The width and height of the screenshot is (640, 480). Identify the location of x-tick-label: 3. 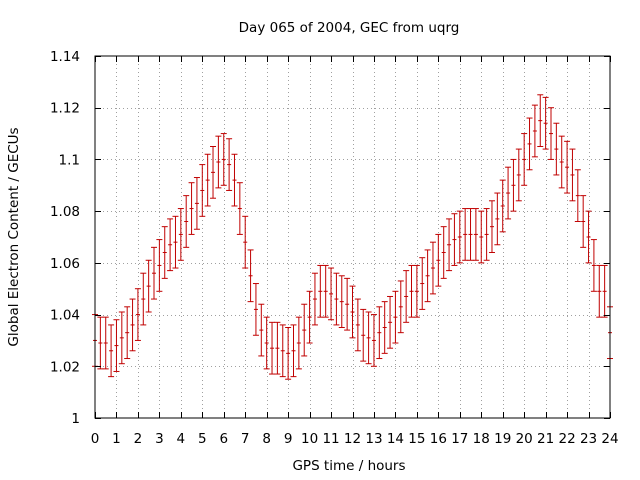
(159, 439).